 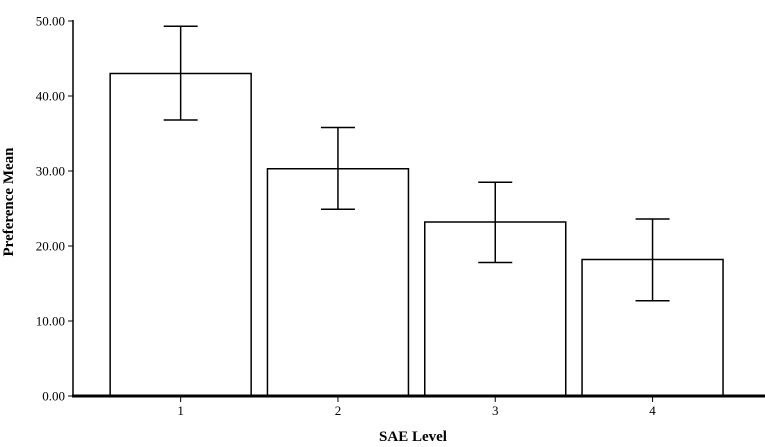 I want to click on y-tick-label: 0.00, so click(x=53, y=396).